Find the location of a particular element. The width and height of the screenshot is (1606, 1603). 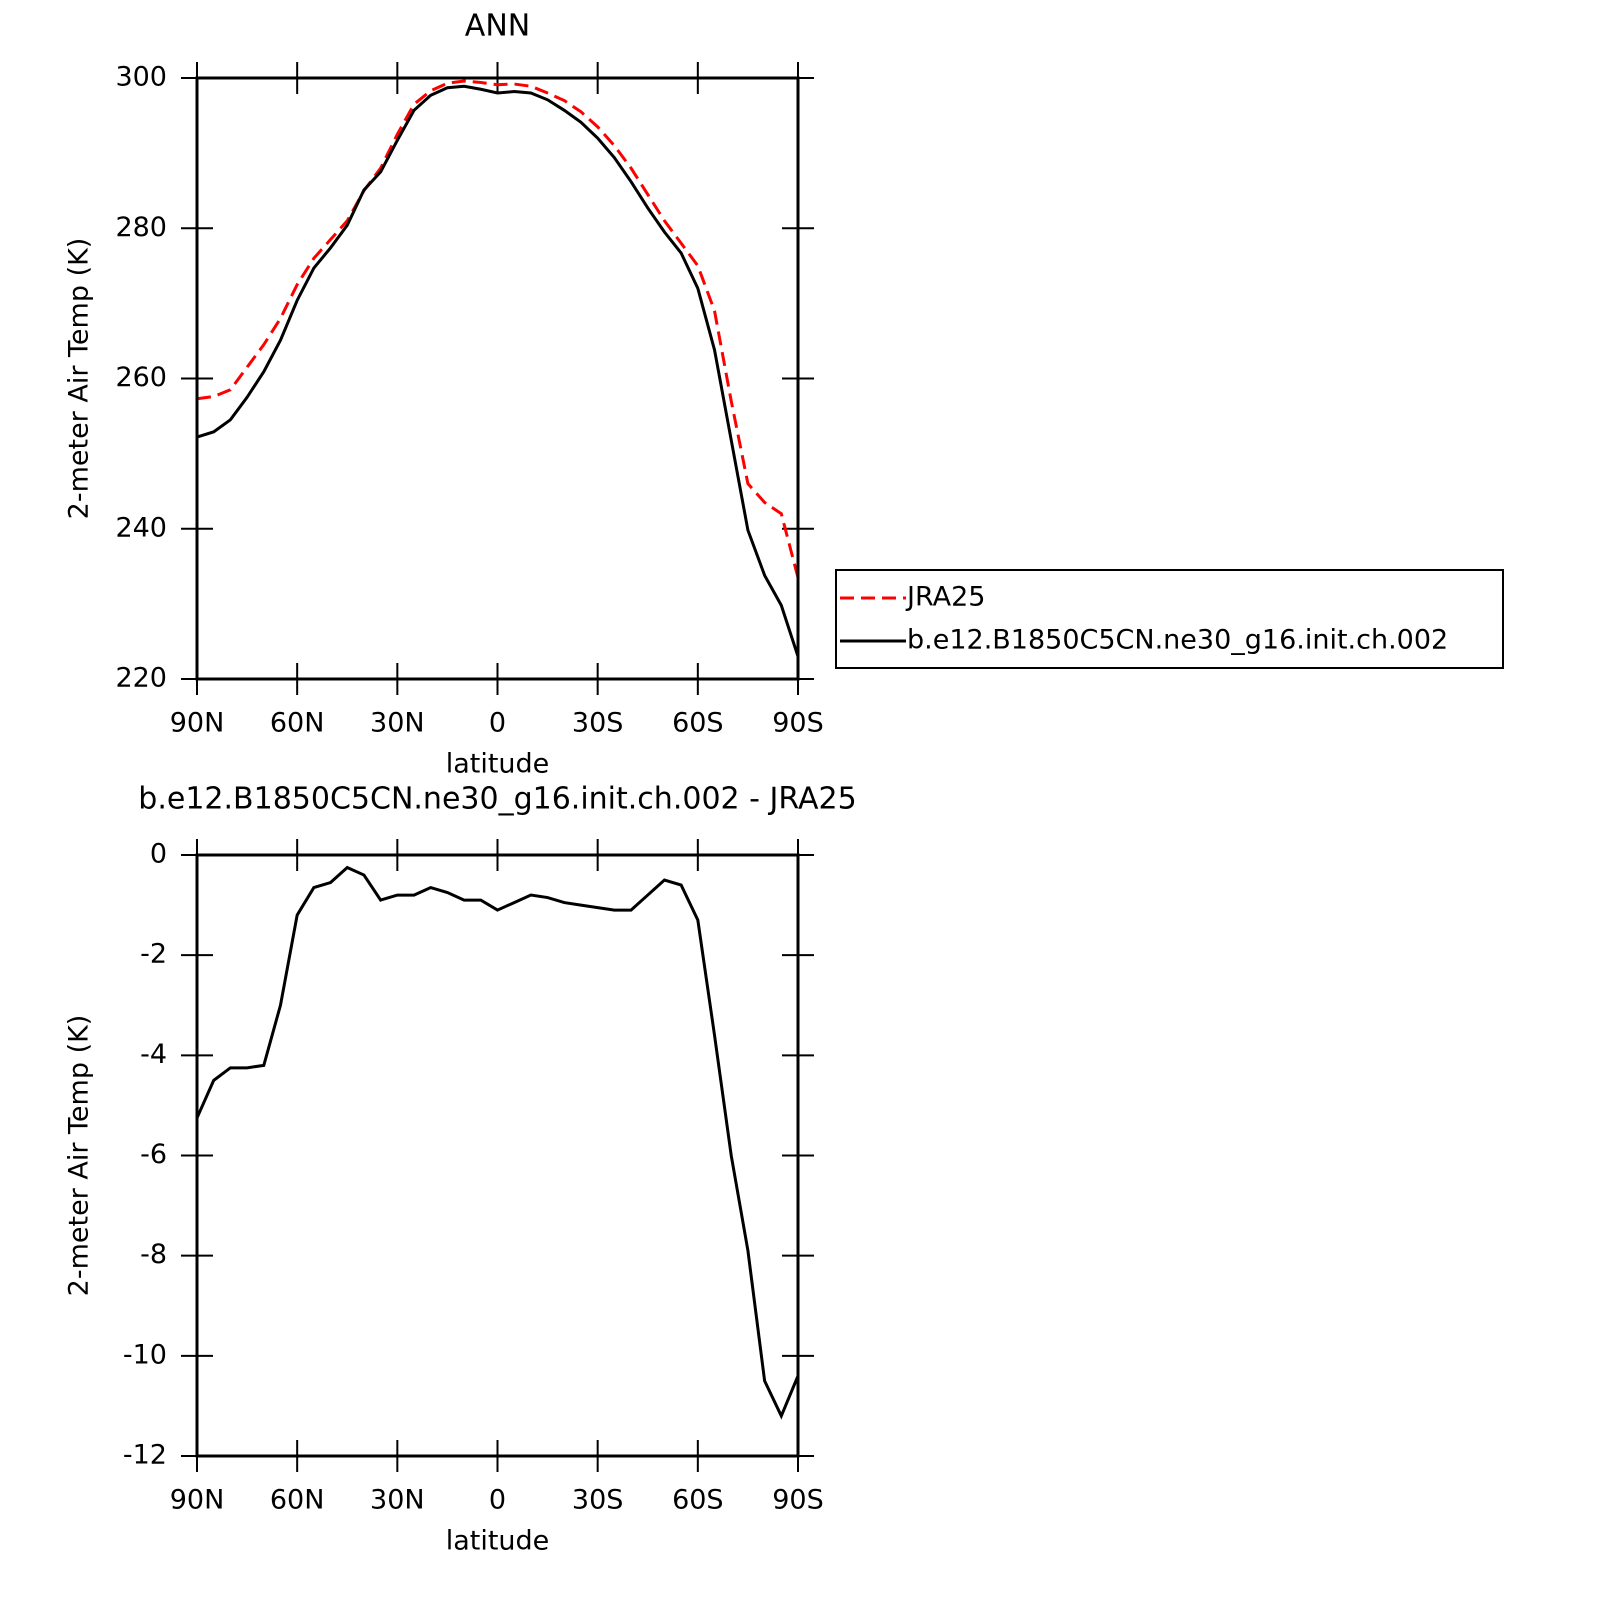

legend-box is located at coordinates (1169, 619).